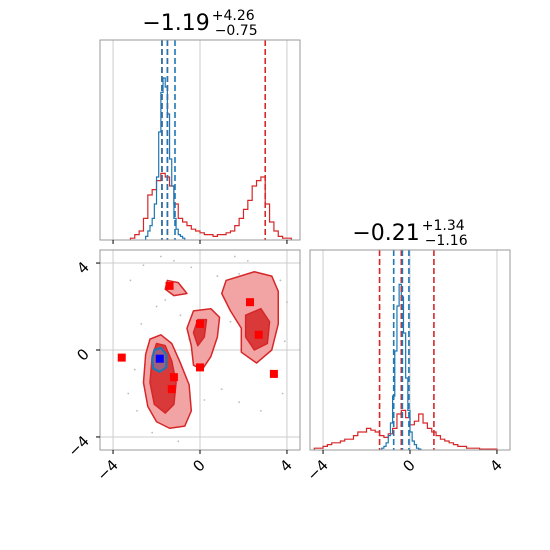 This screenshot has width=550, height=550. What do you see at coordinates (197, 337) in the screenshot?
I see `joint-points` at bounding box center [197, 337].